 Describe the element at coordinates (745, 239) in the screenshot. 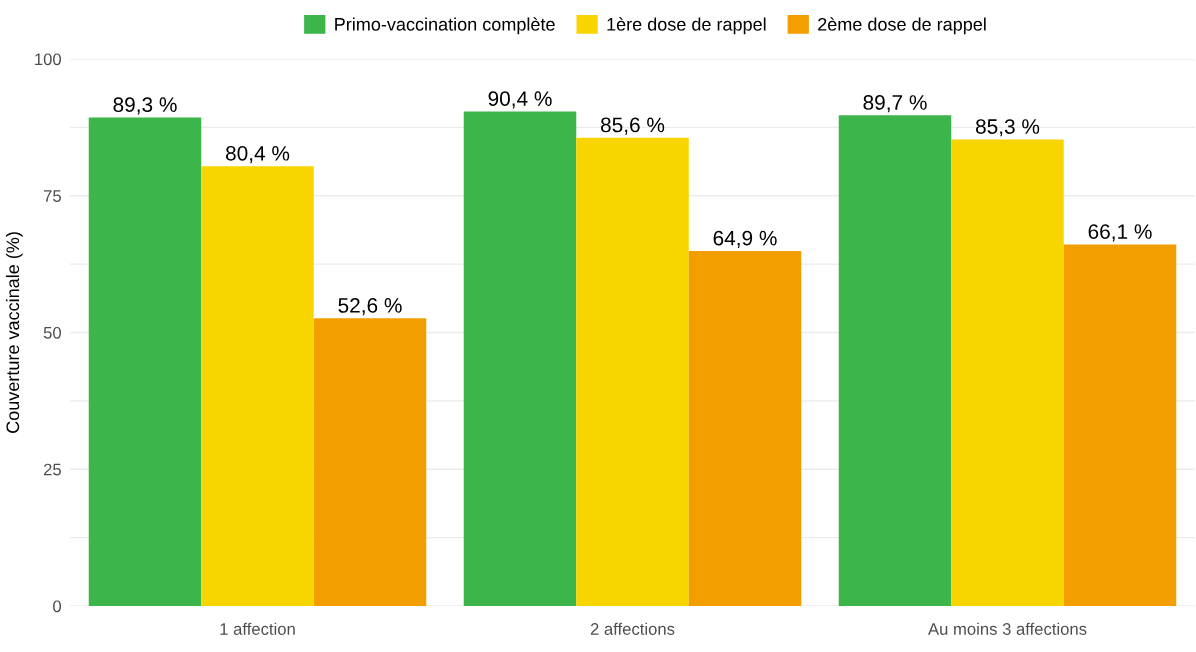

I see `data-label: 64,9 %` at that location.